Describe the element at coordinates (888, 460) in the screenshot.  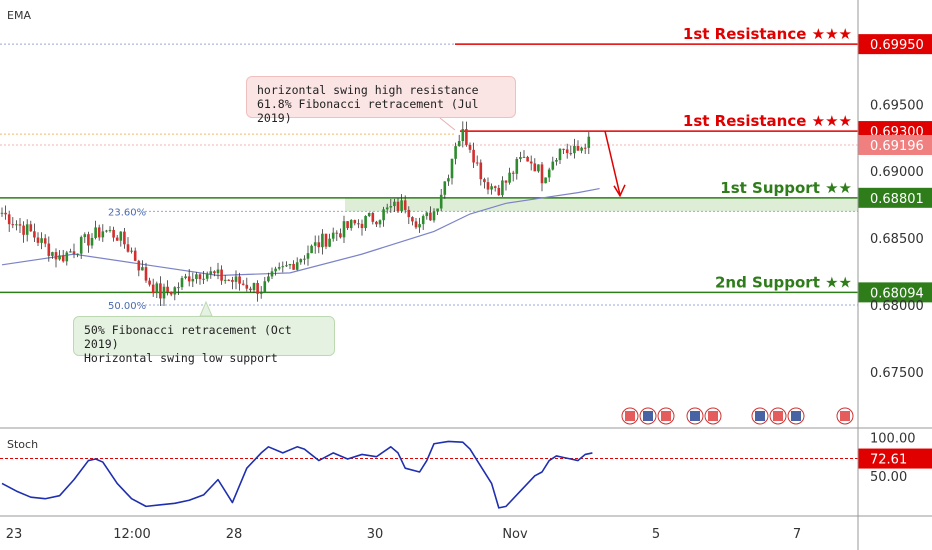
I see `price-tag-text: 72.61` at that location.